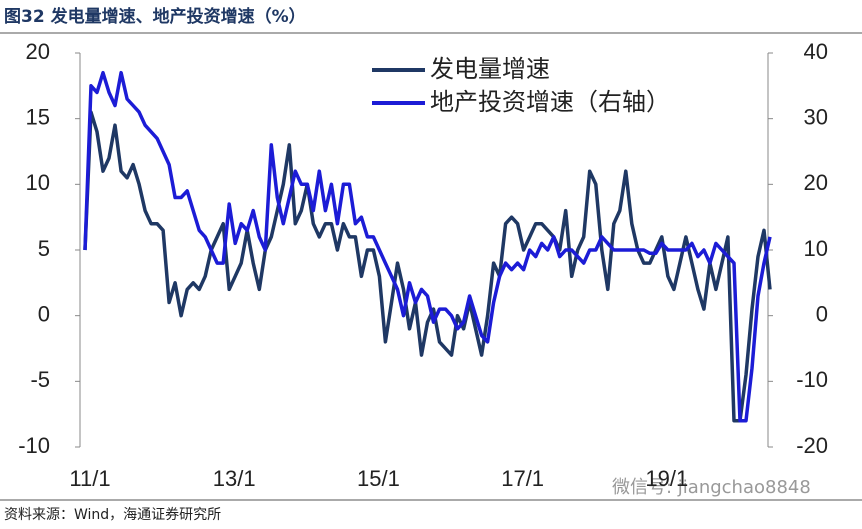 The image size is (862, 529). Describe the element at coordinates (812, 445) in the screenshot. I see `y2-tick-label: -20` at that location.